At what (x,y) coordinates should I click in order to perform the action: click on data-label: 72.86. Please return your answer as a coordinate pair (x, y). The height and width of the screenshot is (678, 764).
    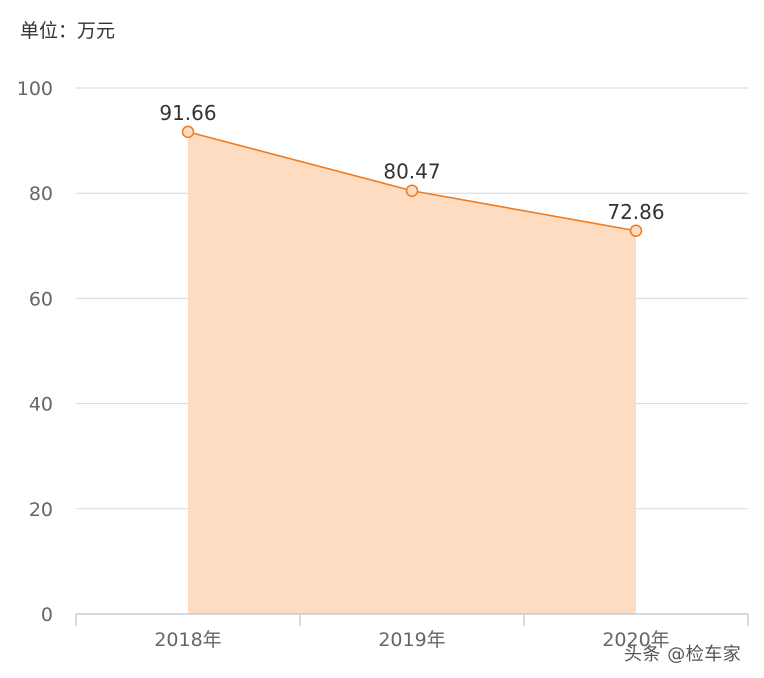
    Looking at the image, I should click on (635, 212).